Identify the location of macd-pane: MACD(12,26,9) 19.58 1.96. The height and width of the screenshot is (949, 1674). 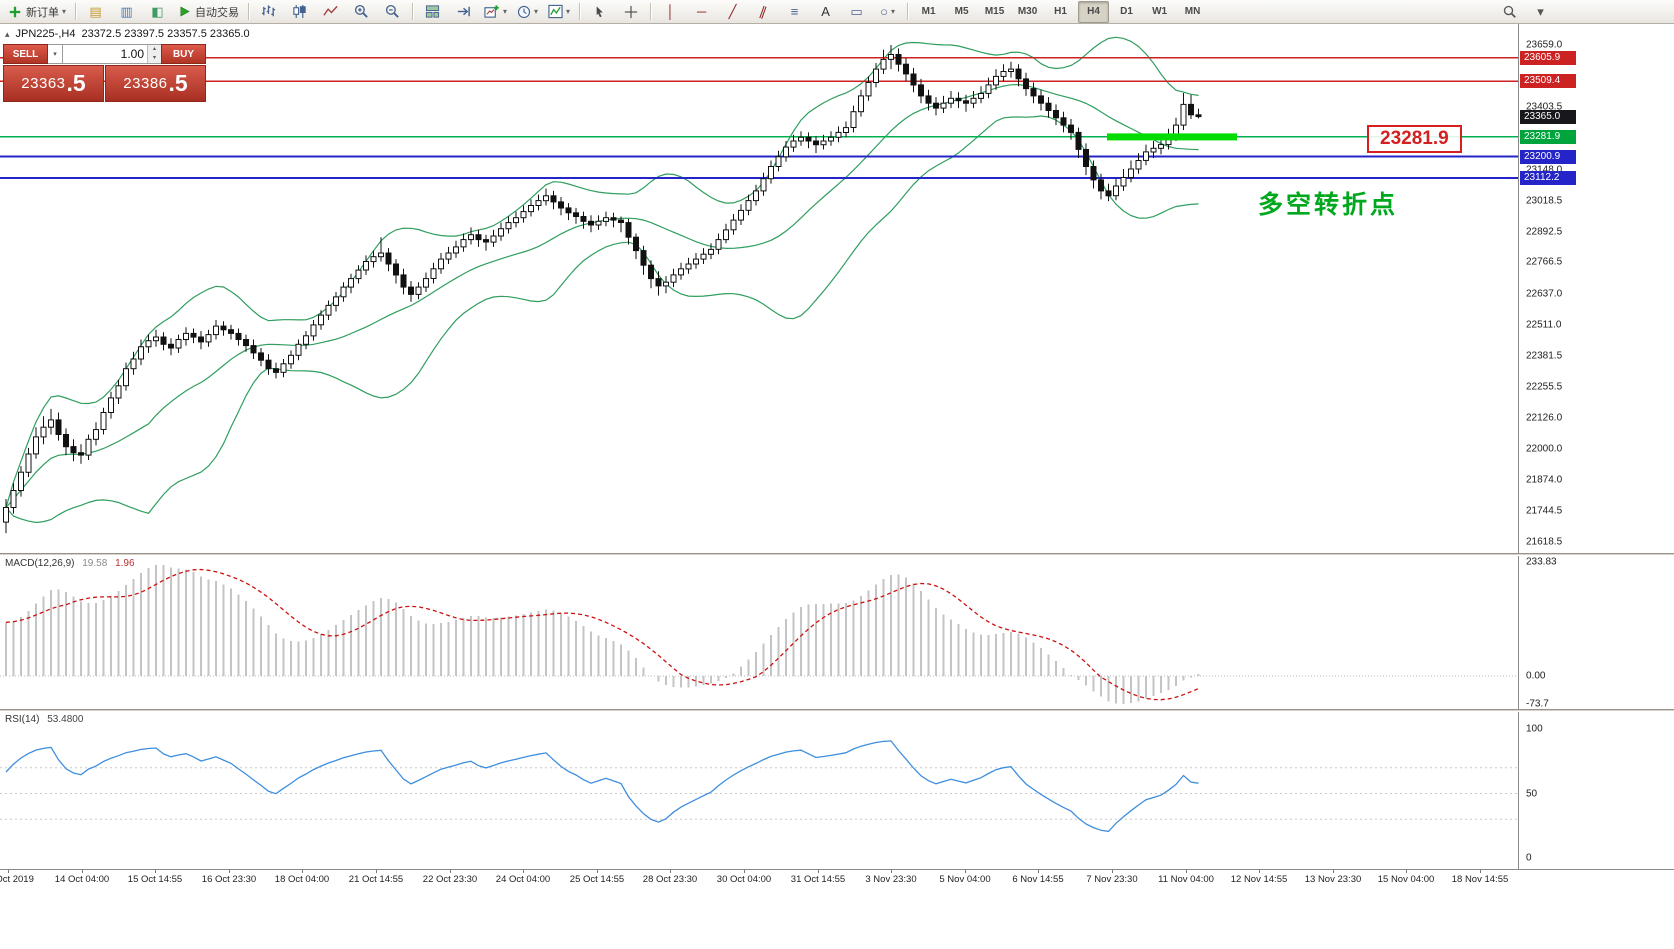
(759, 632).